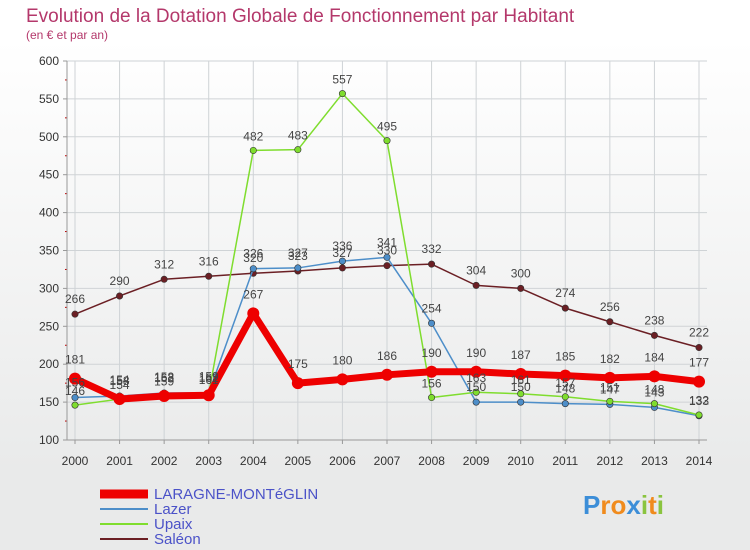  I want to click on logo-letter: r, so click(605, 505).